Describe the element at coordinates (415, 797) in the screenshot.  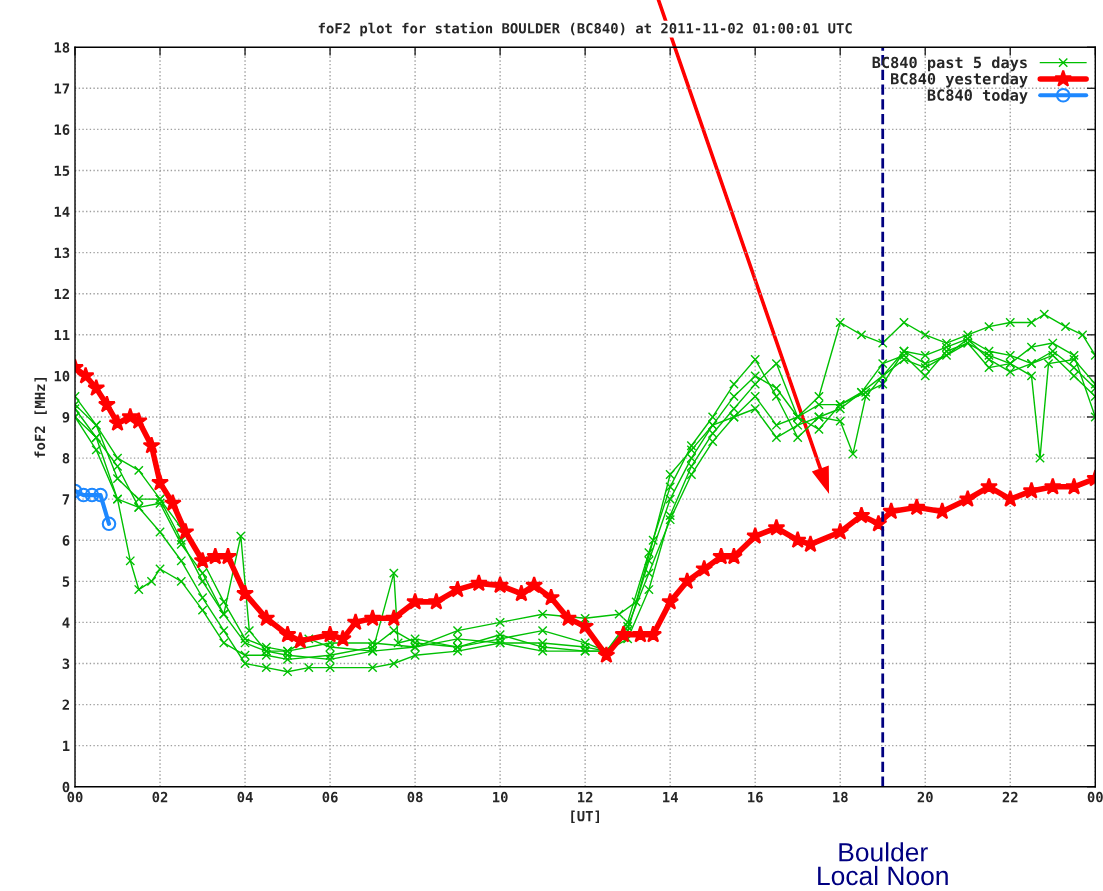
I see `x-tick-label: 08` at that location.